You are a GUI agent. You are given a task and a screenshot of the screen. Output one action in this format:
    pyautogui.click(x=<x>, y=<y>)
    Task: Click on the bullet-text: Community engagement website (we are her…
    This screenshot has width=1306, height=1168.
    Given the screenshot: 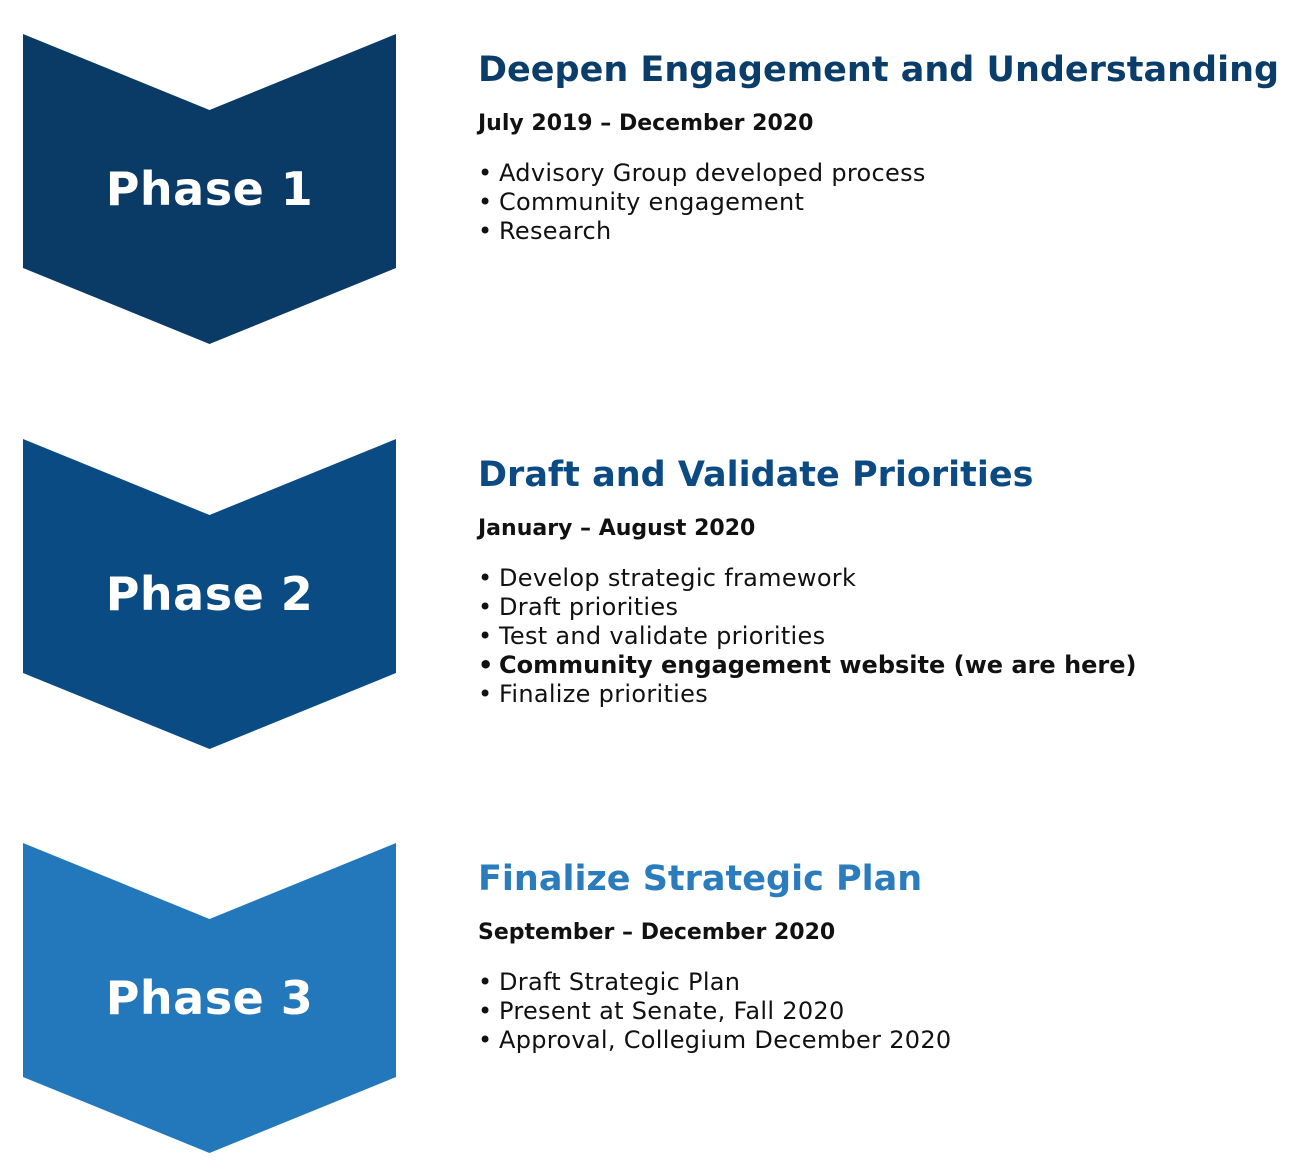 What is the action you would take?
    pyautogui.click(x=818, y=665)
    